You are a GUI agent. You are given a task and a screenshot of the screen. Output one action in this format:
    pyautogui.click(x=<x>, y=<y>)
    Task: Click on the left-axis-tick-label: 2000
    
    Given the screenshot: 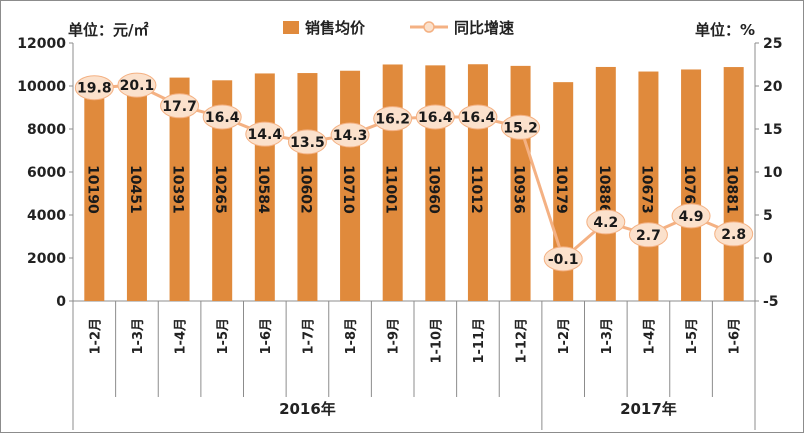 What is the action you would take?
    pyautogui.click(x=46, y=259)
    